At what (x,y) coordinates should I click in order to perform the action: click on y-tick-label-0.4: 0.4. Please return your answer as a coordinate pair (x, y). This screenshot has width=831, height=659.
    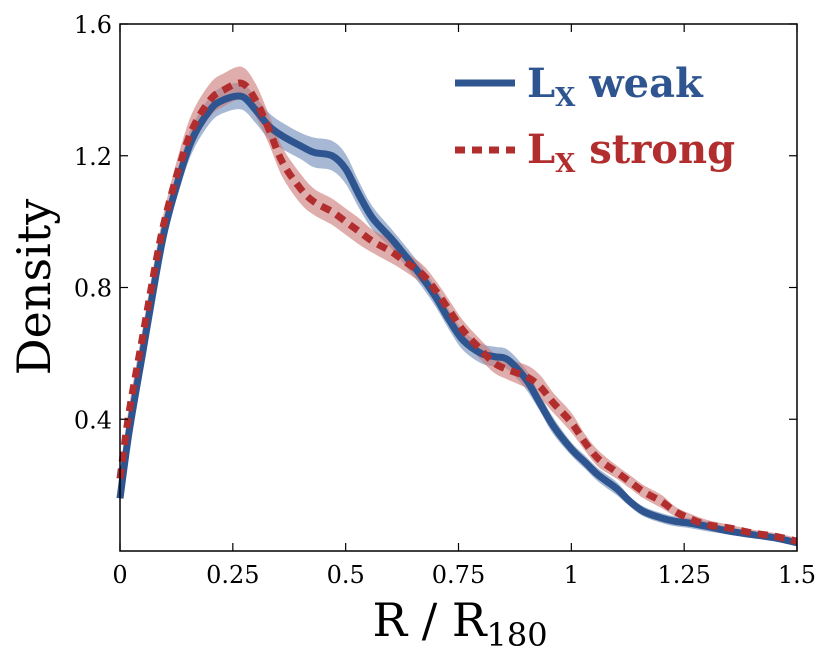
    Looking at the image, I should click on (93, 420).